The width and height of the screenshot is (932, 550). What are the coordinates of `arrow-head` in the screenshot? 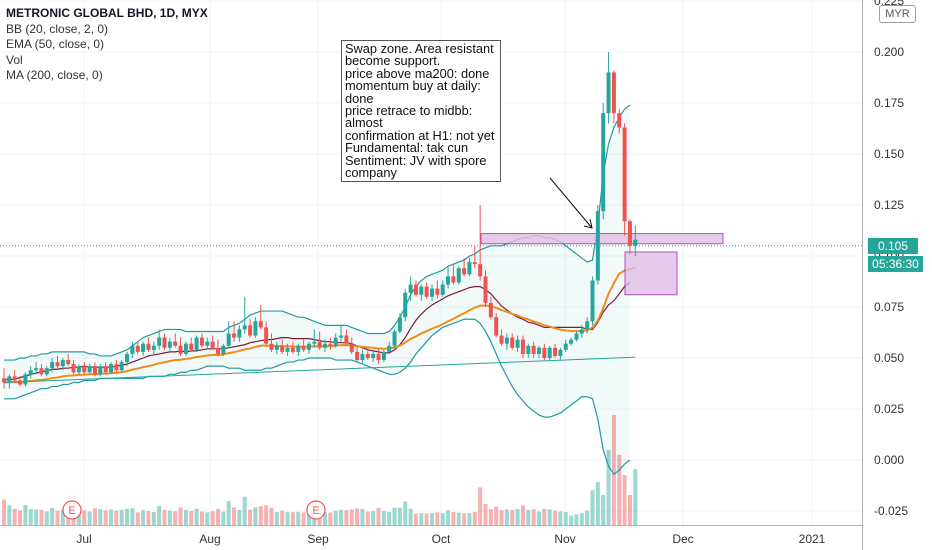 It's located at (588, 223).